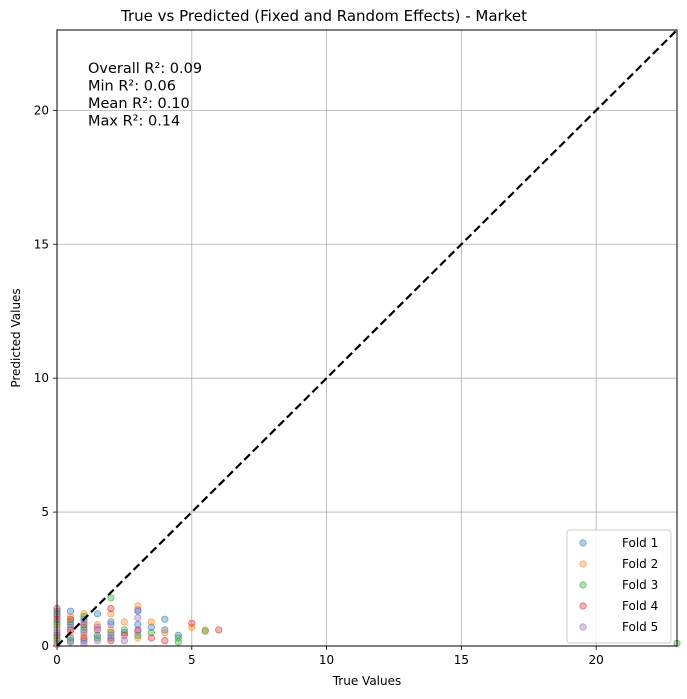 The image size is (687, 699). What do you see at coordinates (16, 337) in the screenshot?
I see `y-axis-label: Predicted Values` at bounding box center [16, 337].